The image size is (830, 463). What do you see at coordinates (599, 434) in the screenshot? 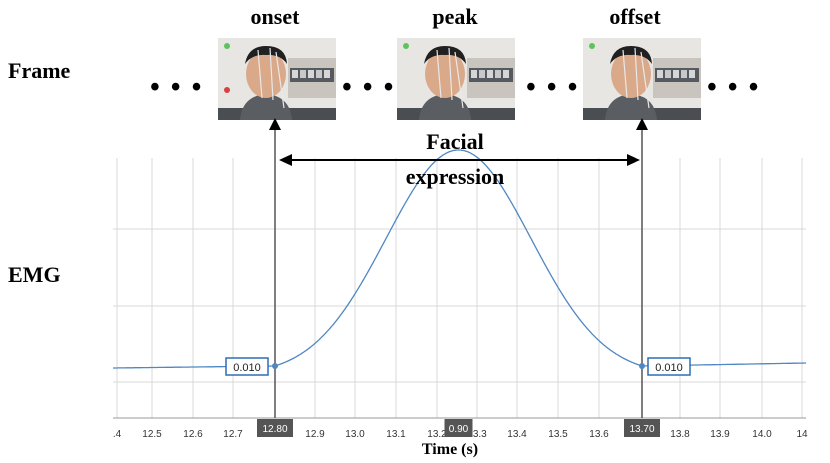
I see `x-tick-label: 13.6` at bounding box center [599, 434].